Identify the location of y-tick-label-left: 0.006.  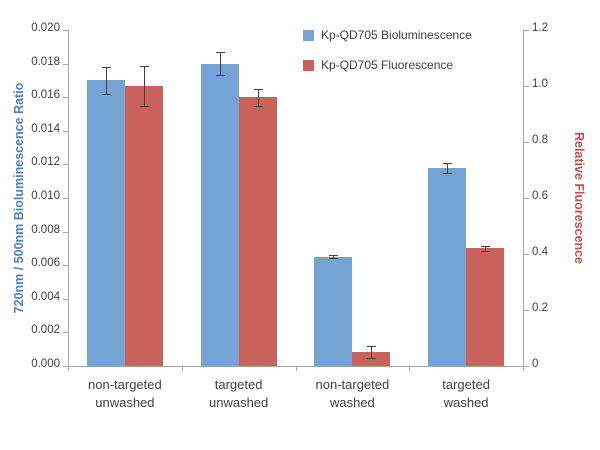
(45, 263).